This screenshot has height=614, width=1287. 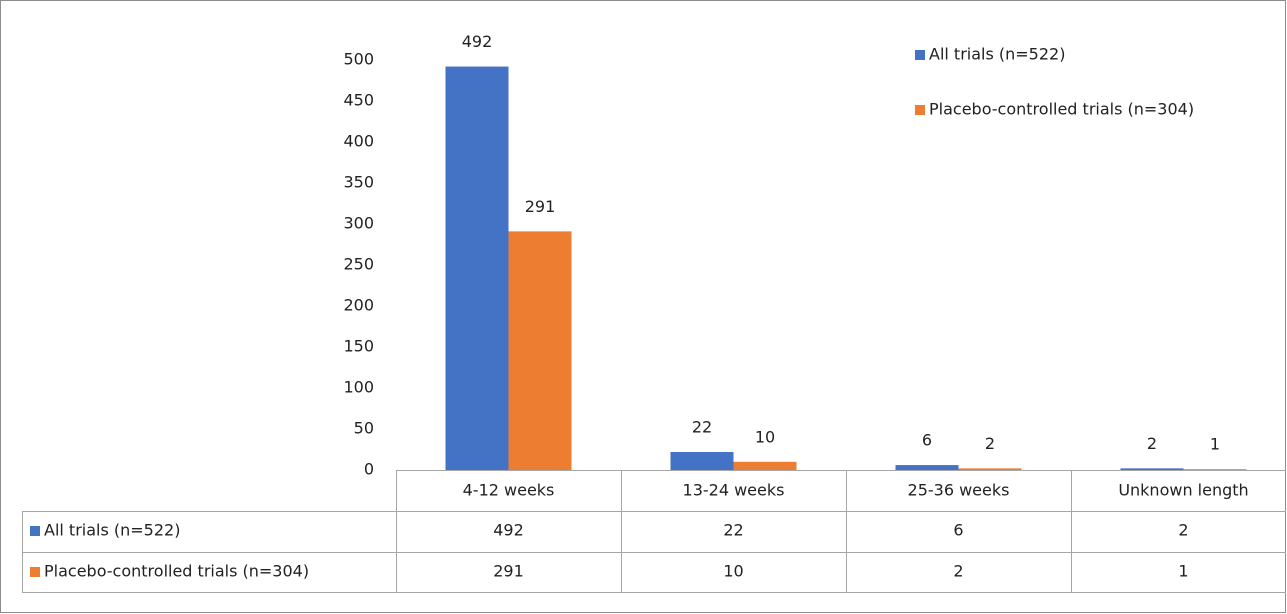 What do you see at coordinates (702, 426) in the screenshot?
I see `data-label: 22` at bounding box center [702, 426].